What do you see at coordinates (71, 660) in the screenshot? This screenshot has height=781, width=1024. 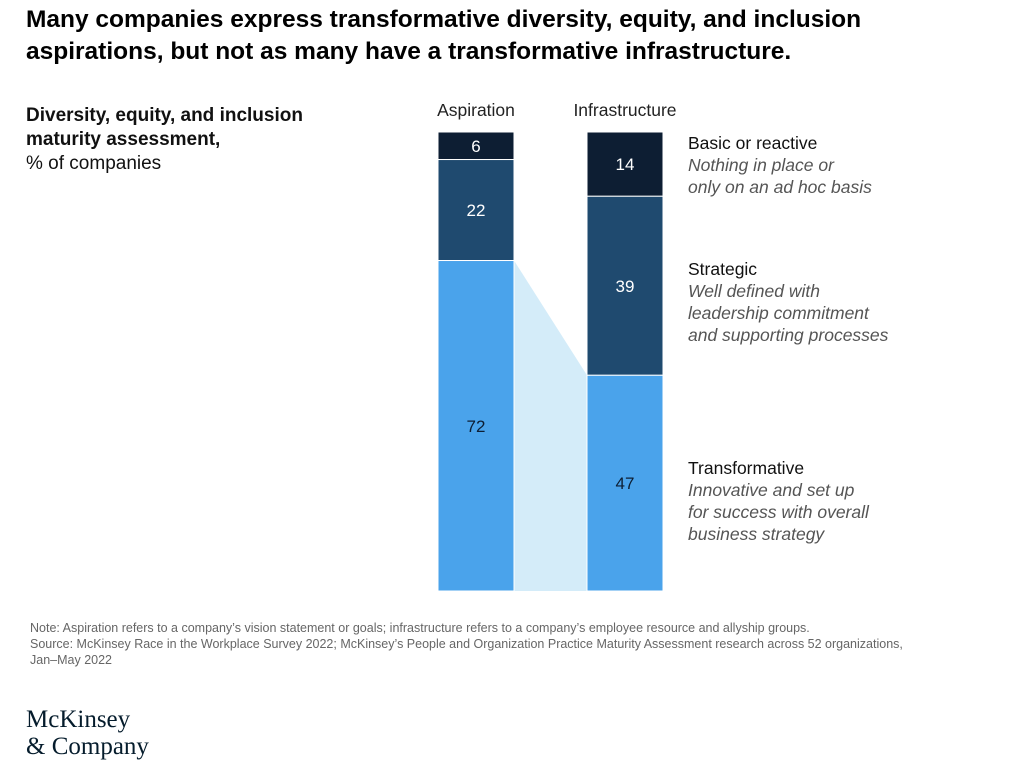 I see `footnote-source-continued: Jan–May 2022` at bounding box center [71, 660].